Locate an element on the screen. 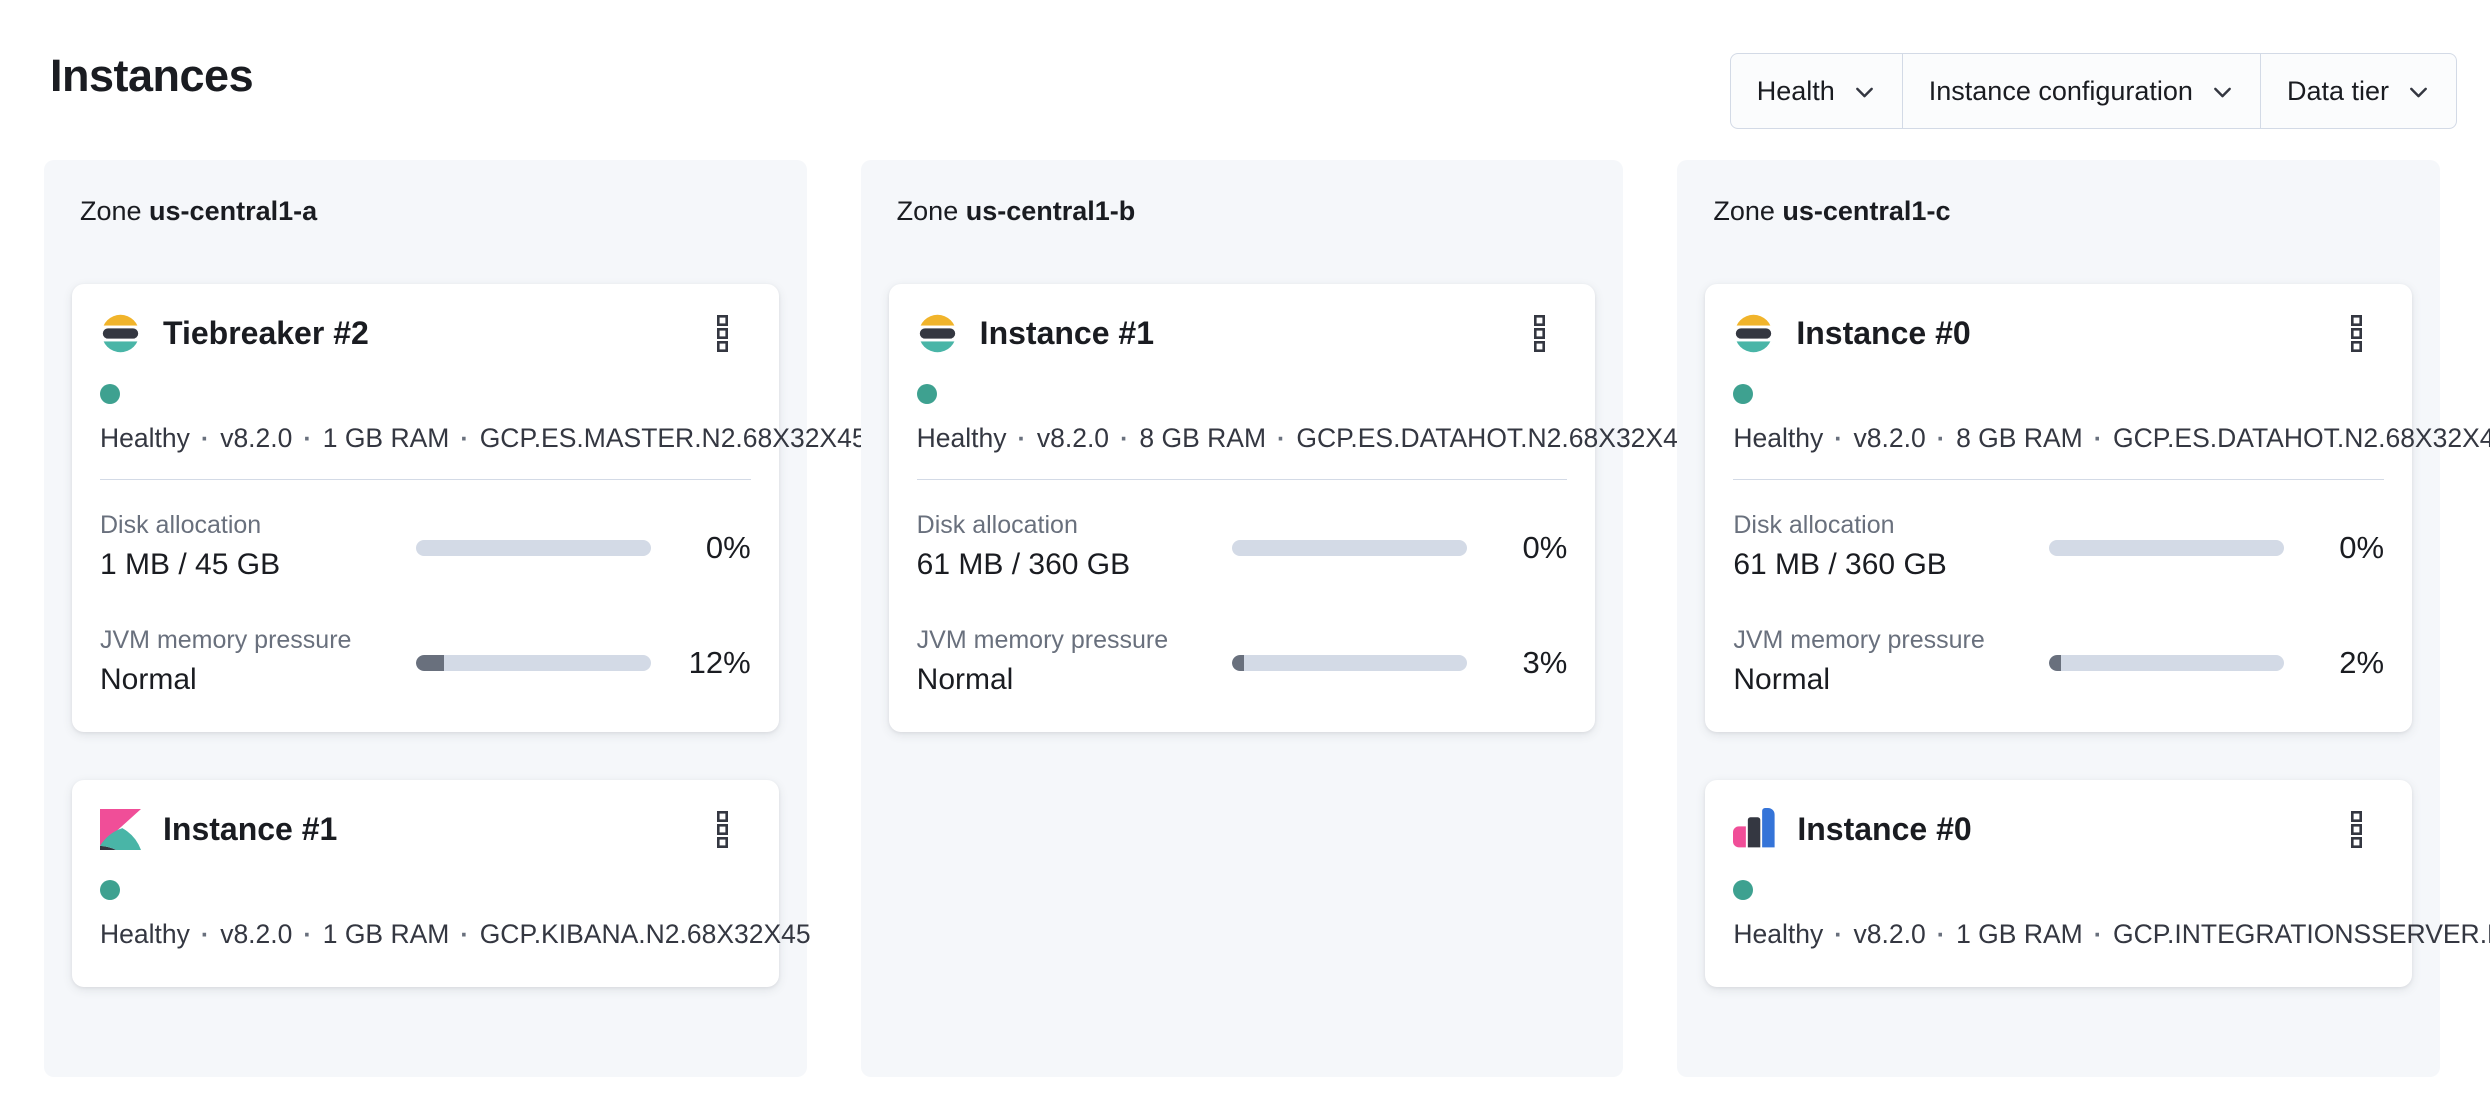 The height and width of the screenshot is (1102, 2490). metric-row: JVM memory pressure Normal 2% is located at coordinates (2058, 662).